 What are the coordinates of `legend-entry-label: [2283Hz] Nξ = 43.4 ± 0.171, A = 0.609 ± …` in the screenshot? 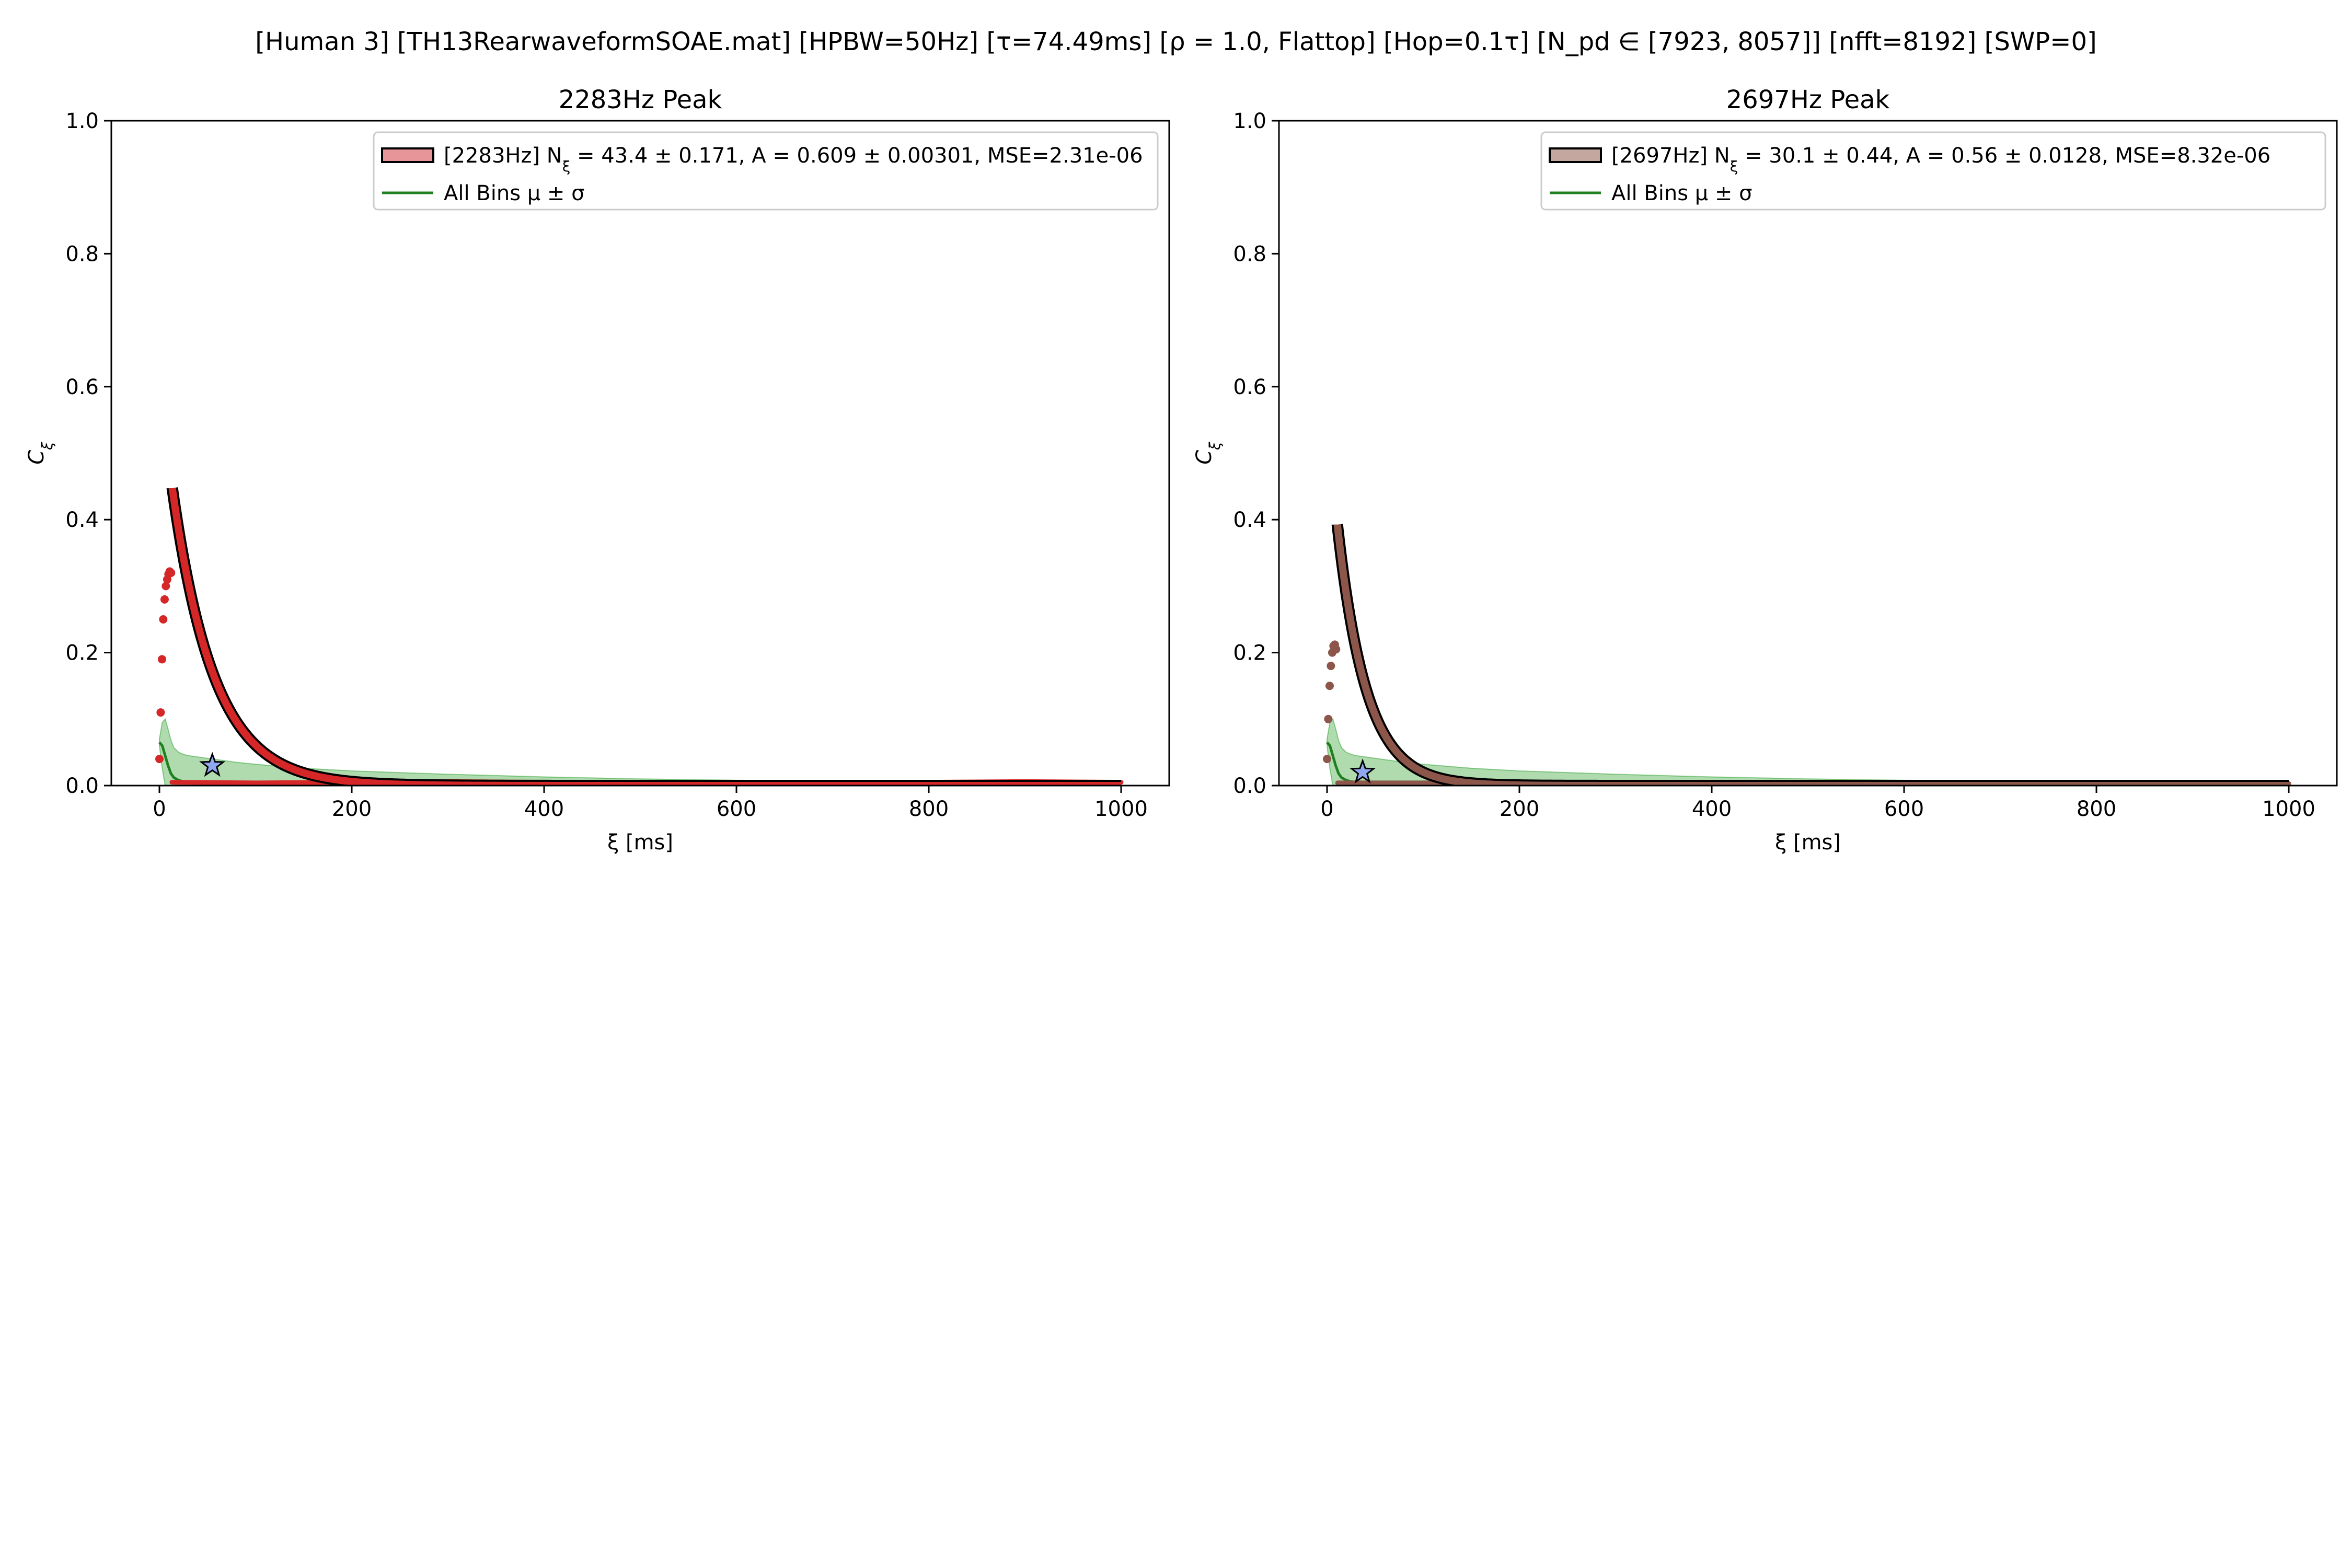 It's located at (793, 159).